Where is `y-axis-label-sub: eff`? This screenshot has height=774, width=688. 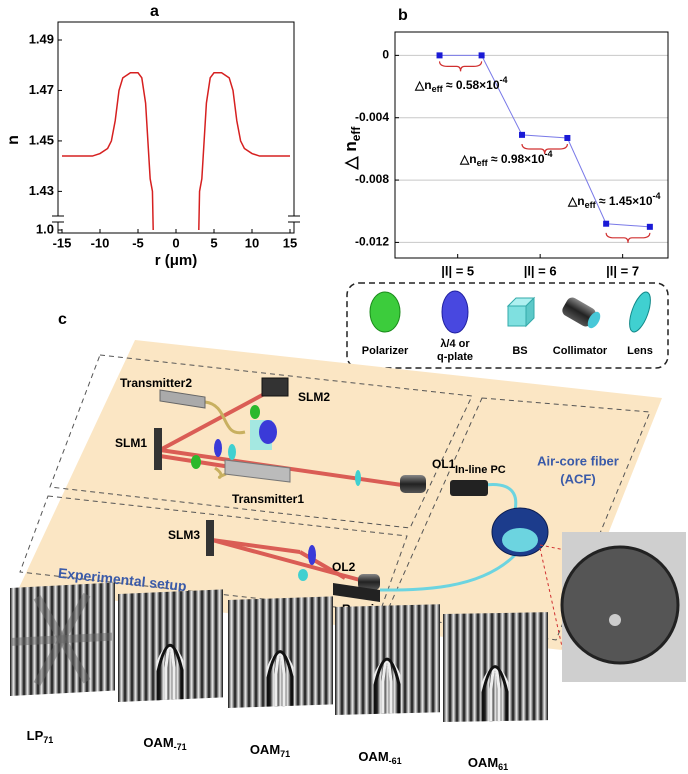
y-axis-label-sub: eff is located at coordinates (356, 134).